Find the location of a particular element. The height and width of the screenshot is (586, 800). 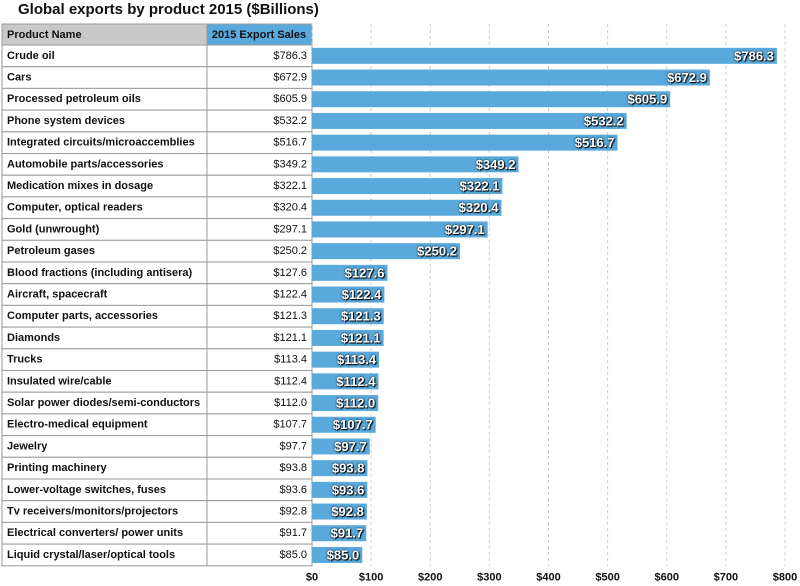

export-sales: $93.6 is located at coordinates (293, 490).